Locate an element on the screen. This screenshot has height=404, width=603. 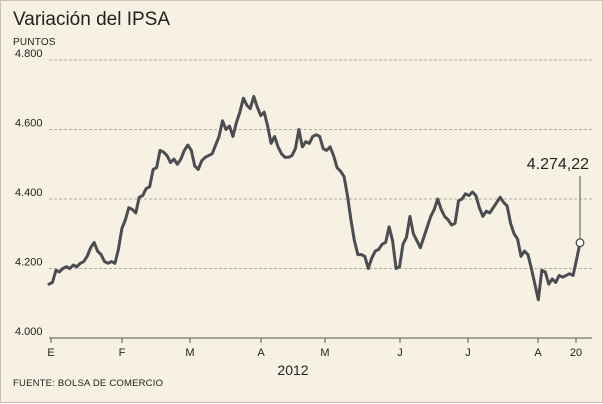
source-note: FUENTE: BOLSA DE COMERCIO is located at coordinates (88, 383).